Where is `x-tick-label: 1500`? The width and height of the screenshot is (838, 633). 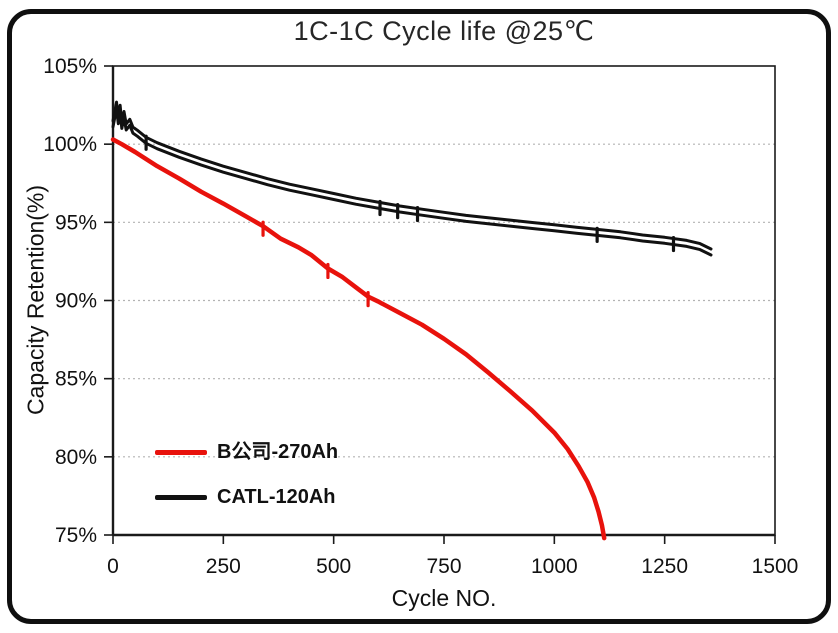 x-tick-label: 1500 is located at coordinates (775, 566).